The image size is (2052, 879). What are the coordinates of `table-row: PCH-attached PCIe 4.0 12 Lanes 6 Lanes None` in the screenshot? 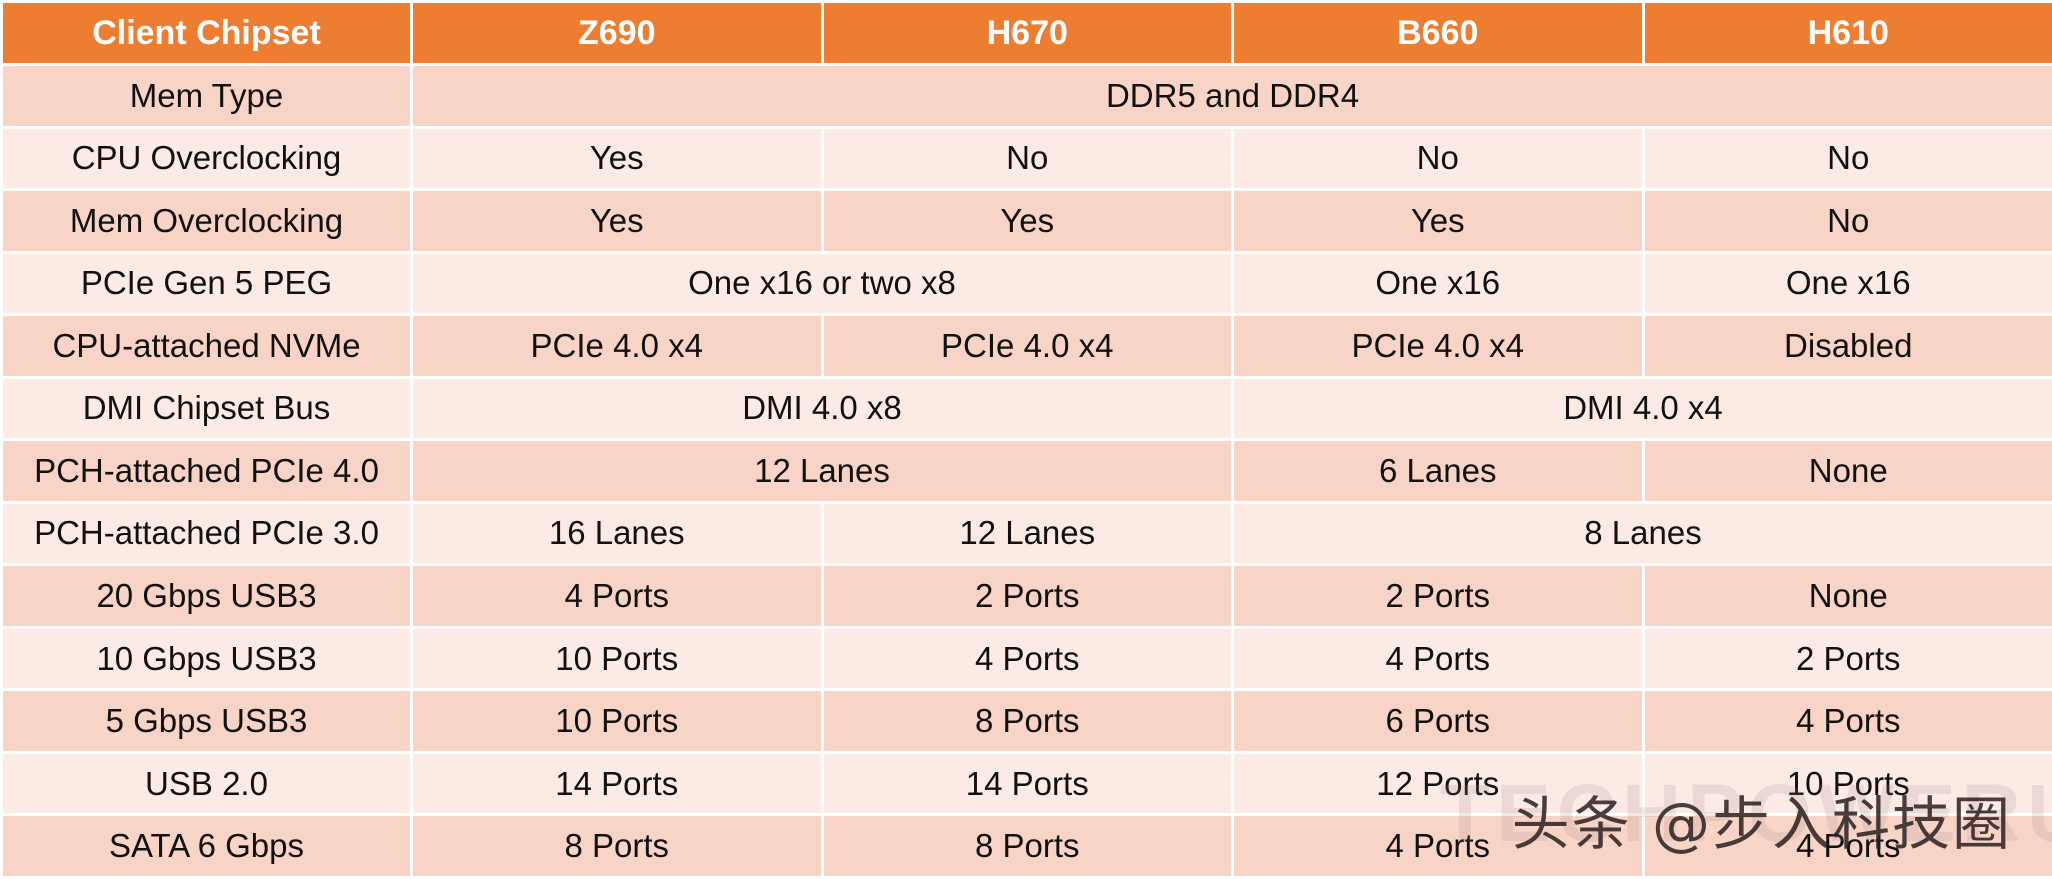 It's located at (1026, 471).